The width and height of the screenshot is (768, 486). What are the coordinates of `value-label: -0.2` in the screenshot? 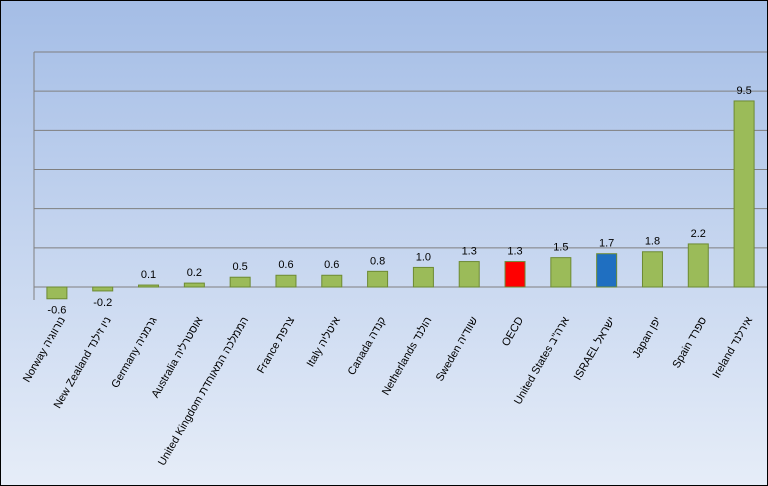 It's located at (102, 303).